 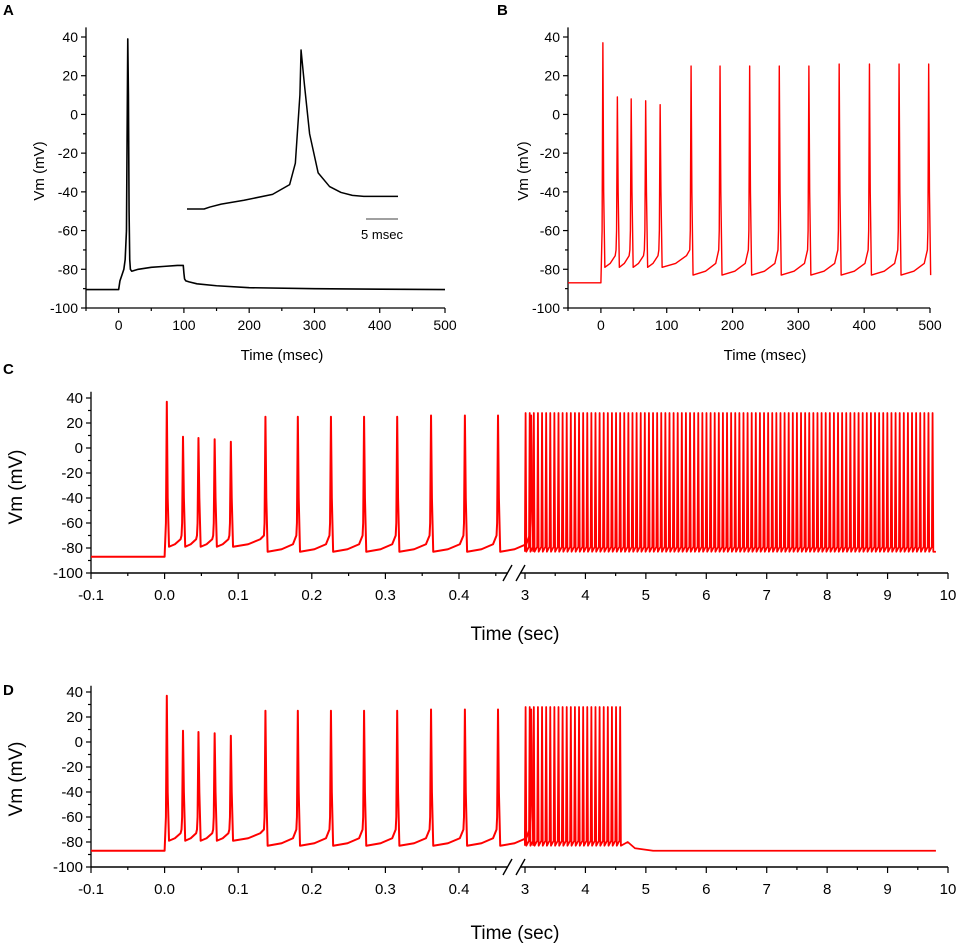 I want to click on panel-a-trace, so click(x=266, y=164).